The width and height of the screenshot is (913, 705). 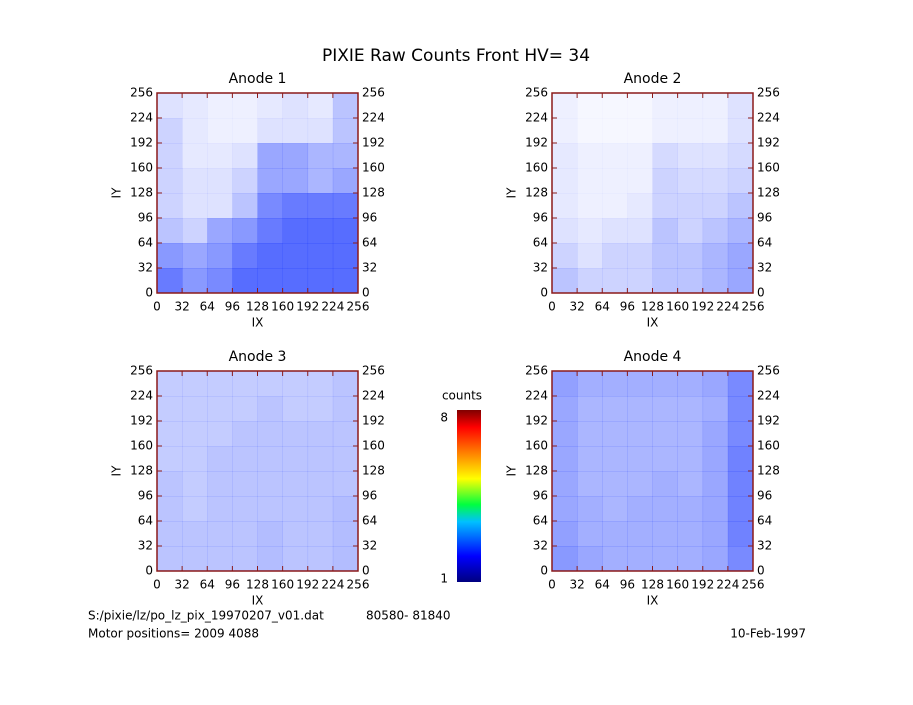 What do you see at coordinates (652, 585) in the screenshot?
I see `x-tick-label: 128` at bounding box center [652, 585].